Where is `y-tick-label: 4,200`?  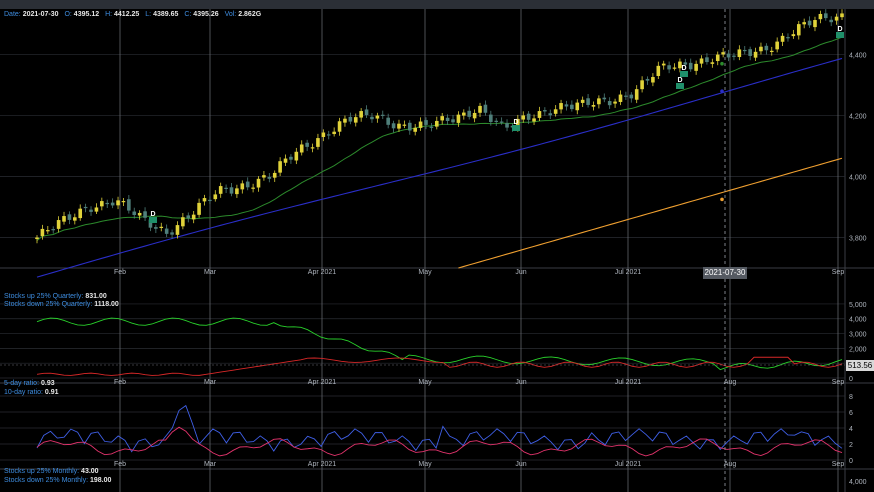 y-tick-label: 4,200 is located at coordinates (858, 117).